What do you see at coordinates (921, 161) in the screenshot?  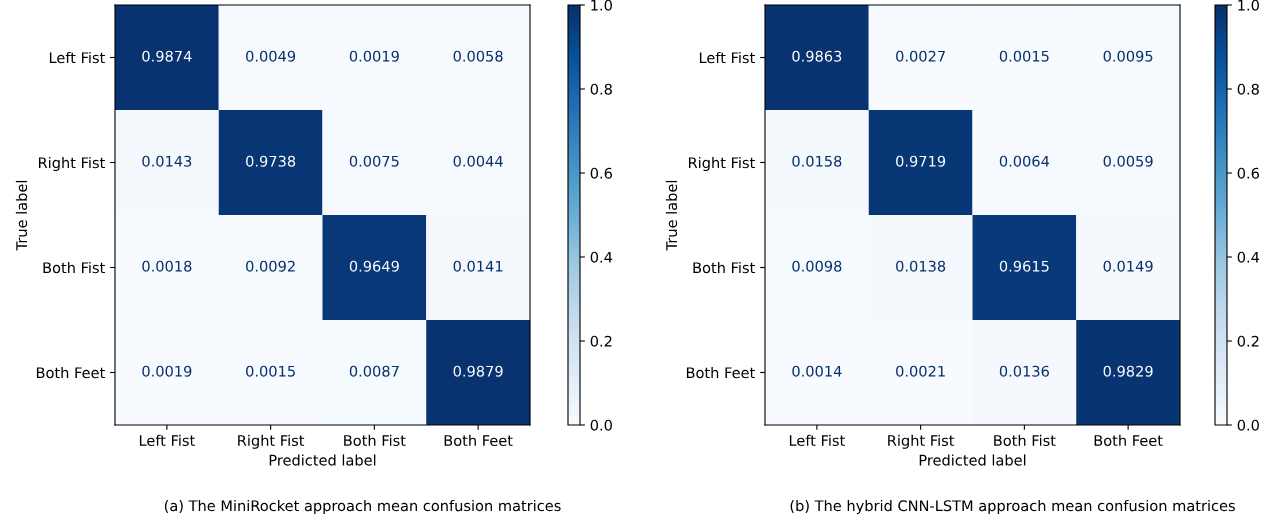 I see `data-label: 0.9719` at bounding box center [921, 161].